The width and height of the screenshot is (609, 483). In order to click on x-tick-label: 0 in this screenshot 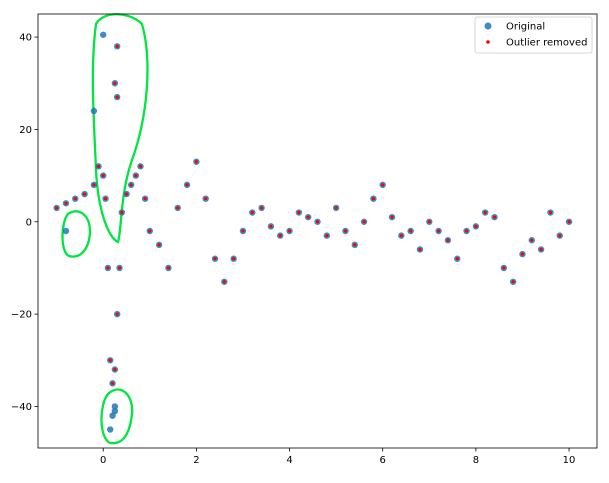, I will do `click(103, 460)`.